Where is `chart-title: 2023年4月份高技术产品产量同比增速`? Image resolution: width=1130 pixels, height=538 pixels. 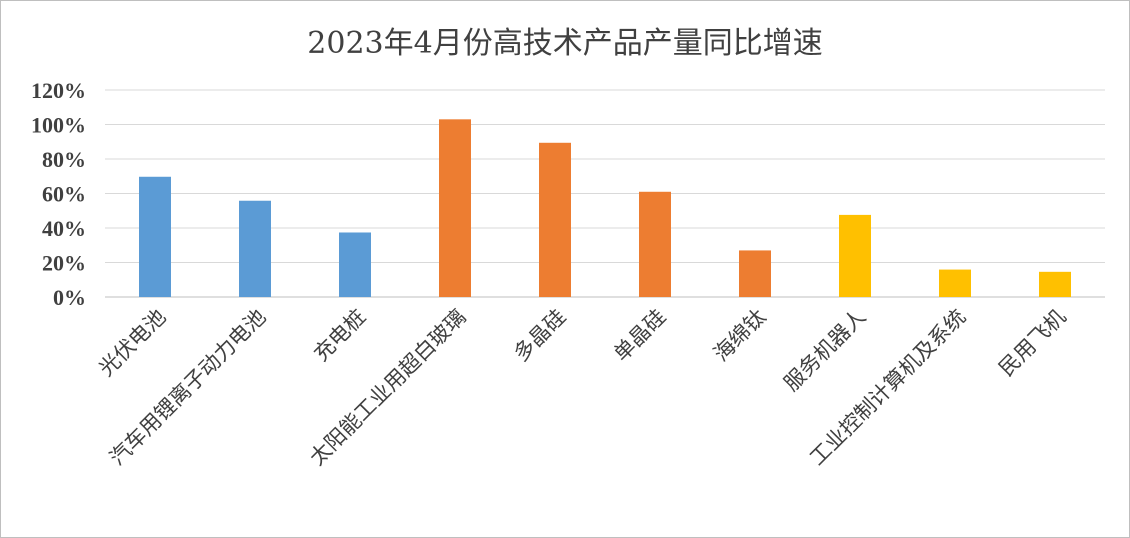 chart-title: 2023年4月份高技术产品产量同比增速 is located at coordinates (565, 43).